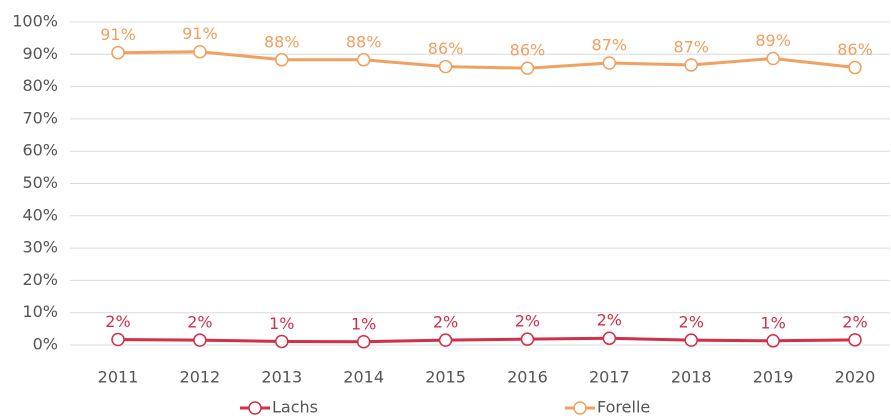 This screenshot has width=891, height=420. I want to click on y-tick-label: 80%, so click(40, 85).